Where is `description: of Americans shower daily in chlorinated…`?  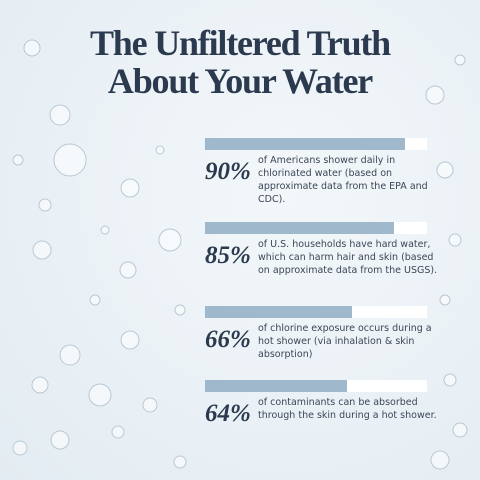 description: of Americans shower daily in chlorinated… is located at coordinates (343, 180).